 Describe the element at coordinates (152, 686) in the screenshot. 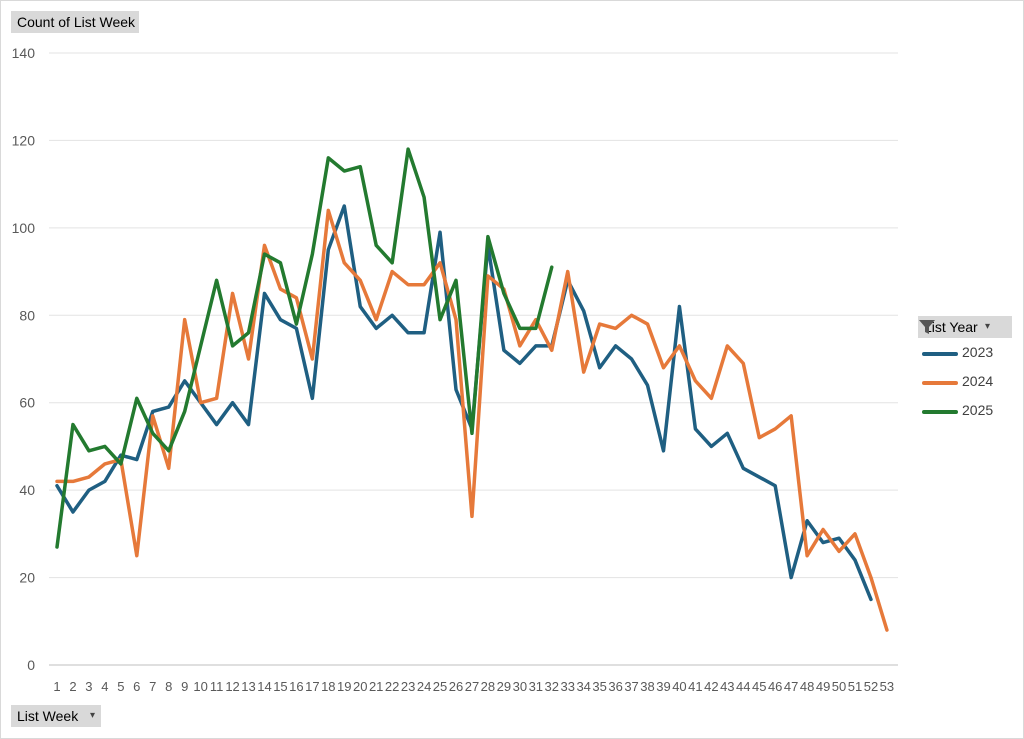

I see `x-tick-label: 7` at that location.